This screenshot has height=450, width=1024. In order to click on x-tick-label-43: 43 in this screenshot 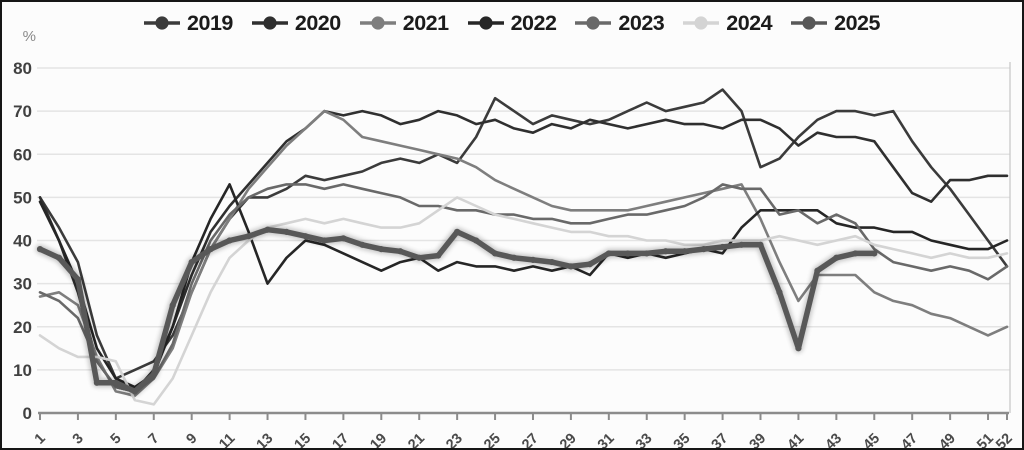, I will do `click(833, 440)`.